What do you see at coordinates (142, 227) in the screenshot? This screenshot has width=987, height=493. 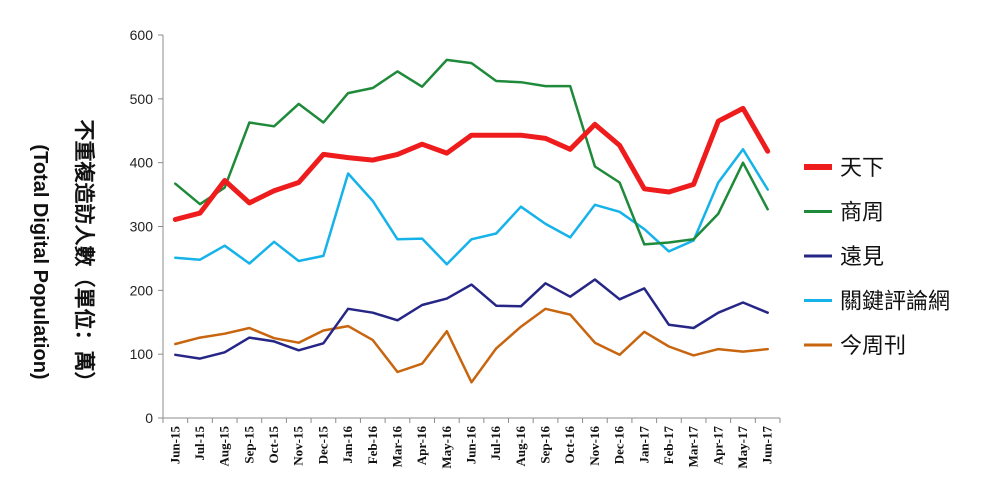 I see `y-tick-label: 300` at bounding box center [142, 227].